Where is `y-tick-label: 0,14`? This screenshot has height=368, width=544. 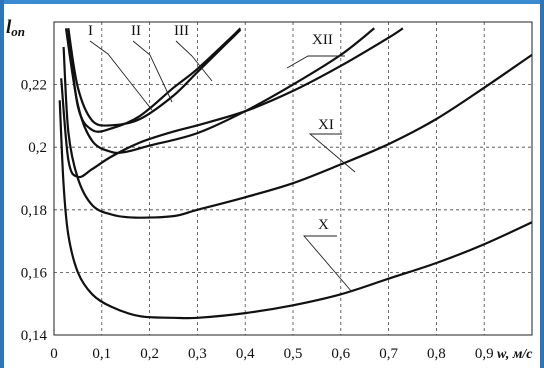
y-tick-label: 0,14 is located at coordinates (34, 336).